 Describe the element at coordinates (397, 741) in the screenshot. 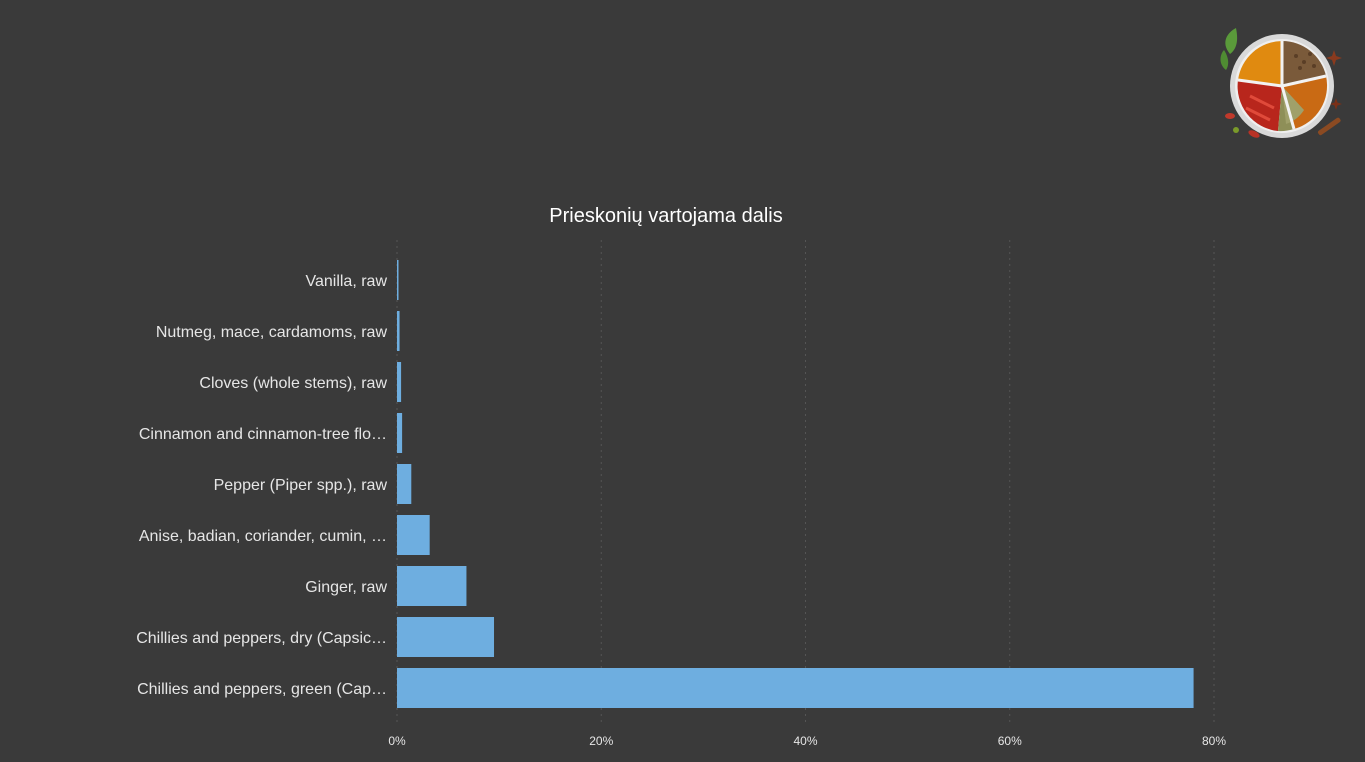

I see `x-tick-label: 0%` at that location.